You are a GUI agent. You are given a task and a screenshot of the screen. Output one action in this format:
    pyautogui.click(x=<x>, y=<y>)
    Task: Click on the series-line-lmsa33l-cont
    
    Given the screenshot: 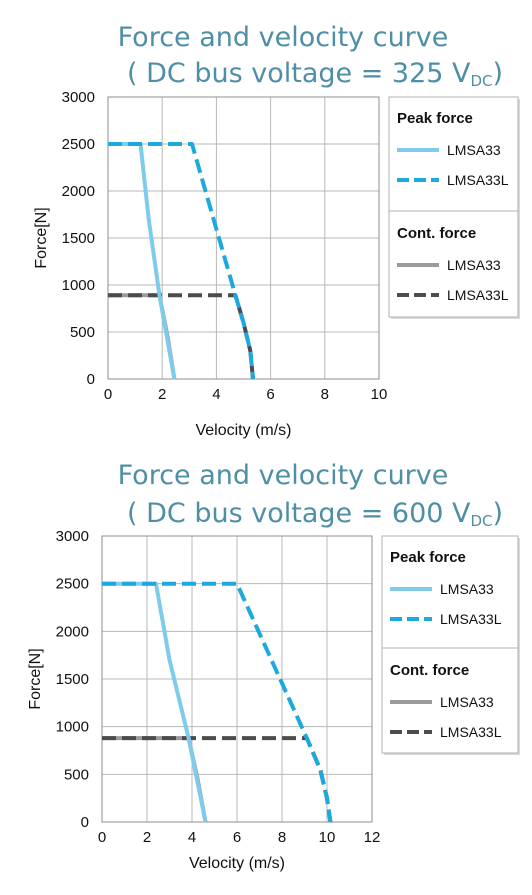 What is the action you would take?
    pyautogui.click(x=181, y=336)
    